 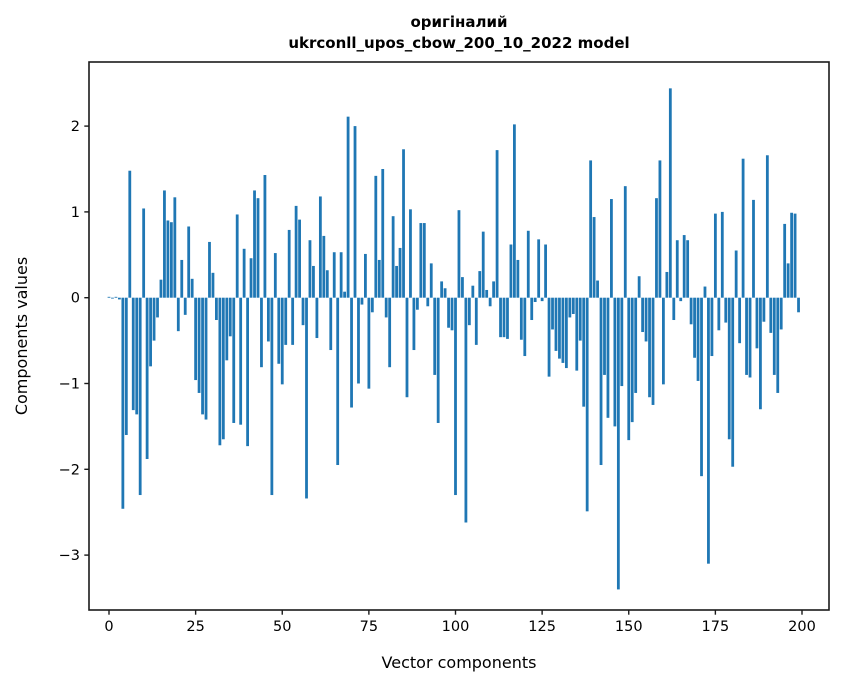 I want to click on y-axis-label: Components values, so click(x=21, y=336).